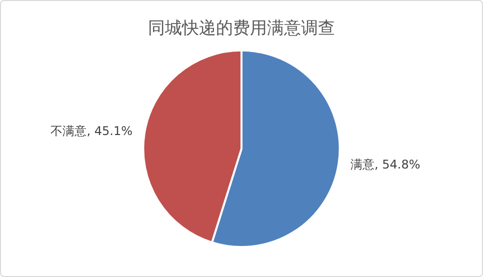  What do you see at coordinates (241, 28) in the screenshot?
I see `chart-title: 同城快递的费用满意调查` at bounding box center [241, 28].